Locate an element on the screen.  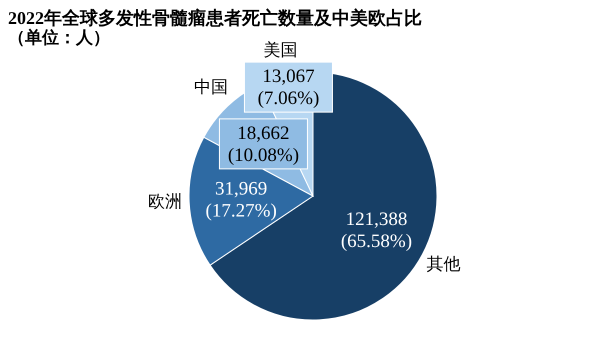
slice-label: 美国 is located at coordinates (280, 50).